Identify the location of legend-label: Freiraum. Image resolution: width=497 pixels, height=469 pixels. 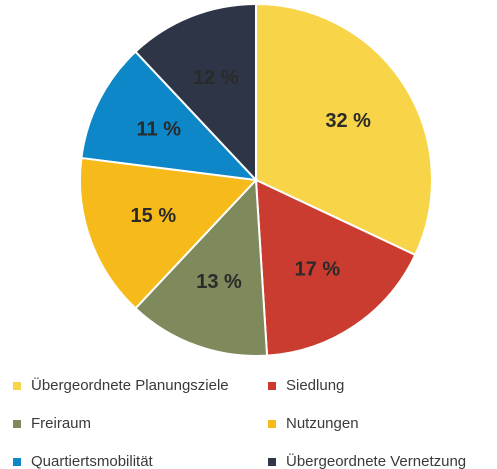
(61, 423).